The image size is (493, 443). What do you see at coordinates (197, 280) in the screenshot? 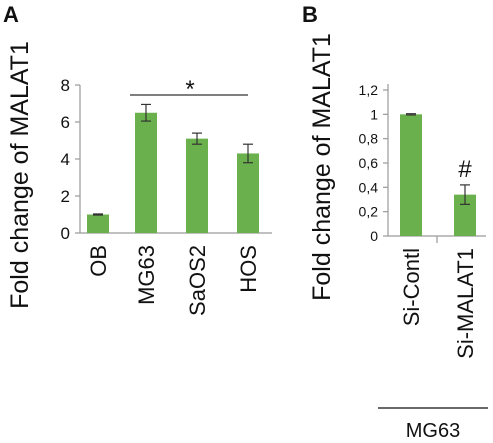
I see `panel-a-category-label: SaOS2` at bounding box center [197, 280].